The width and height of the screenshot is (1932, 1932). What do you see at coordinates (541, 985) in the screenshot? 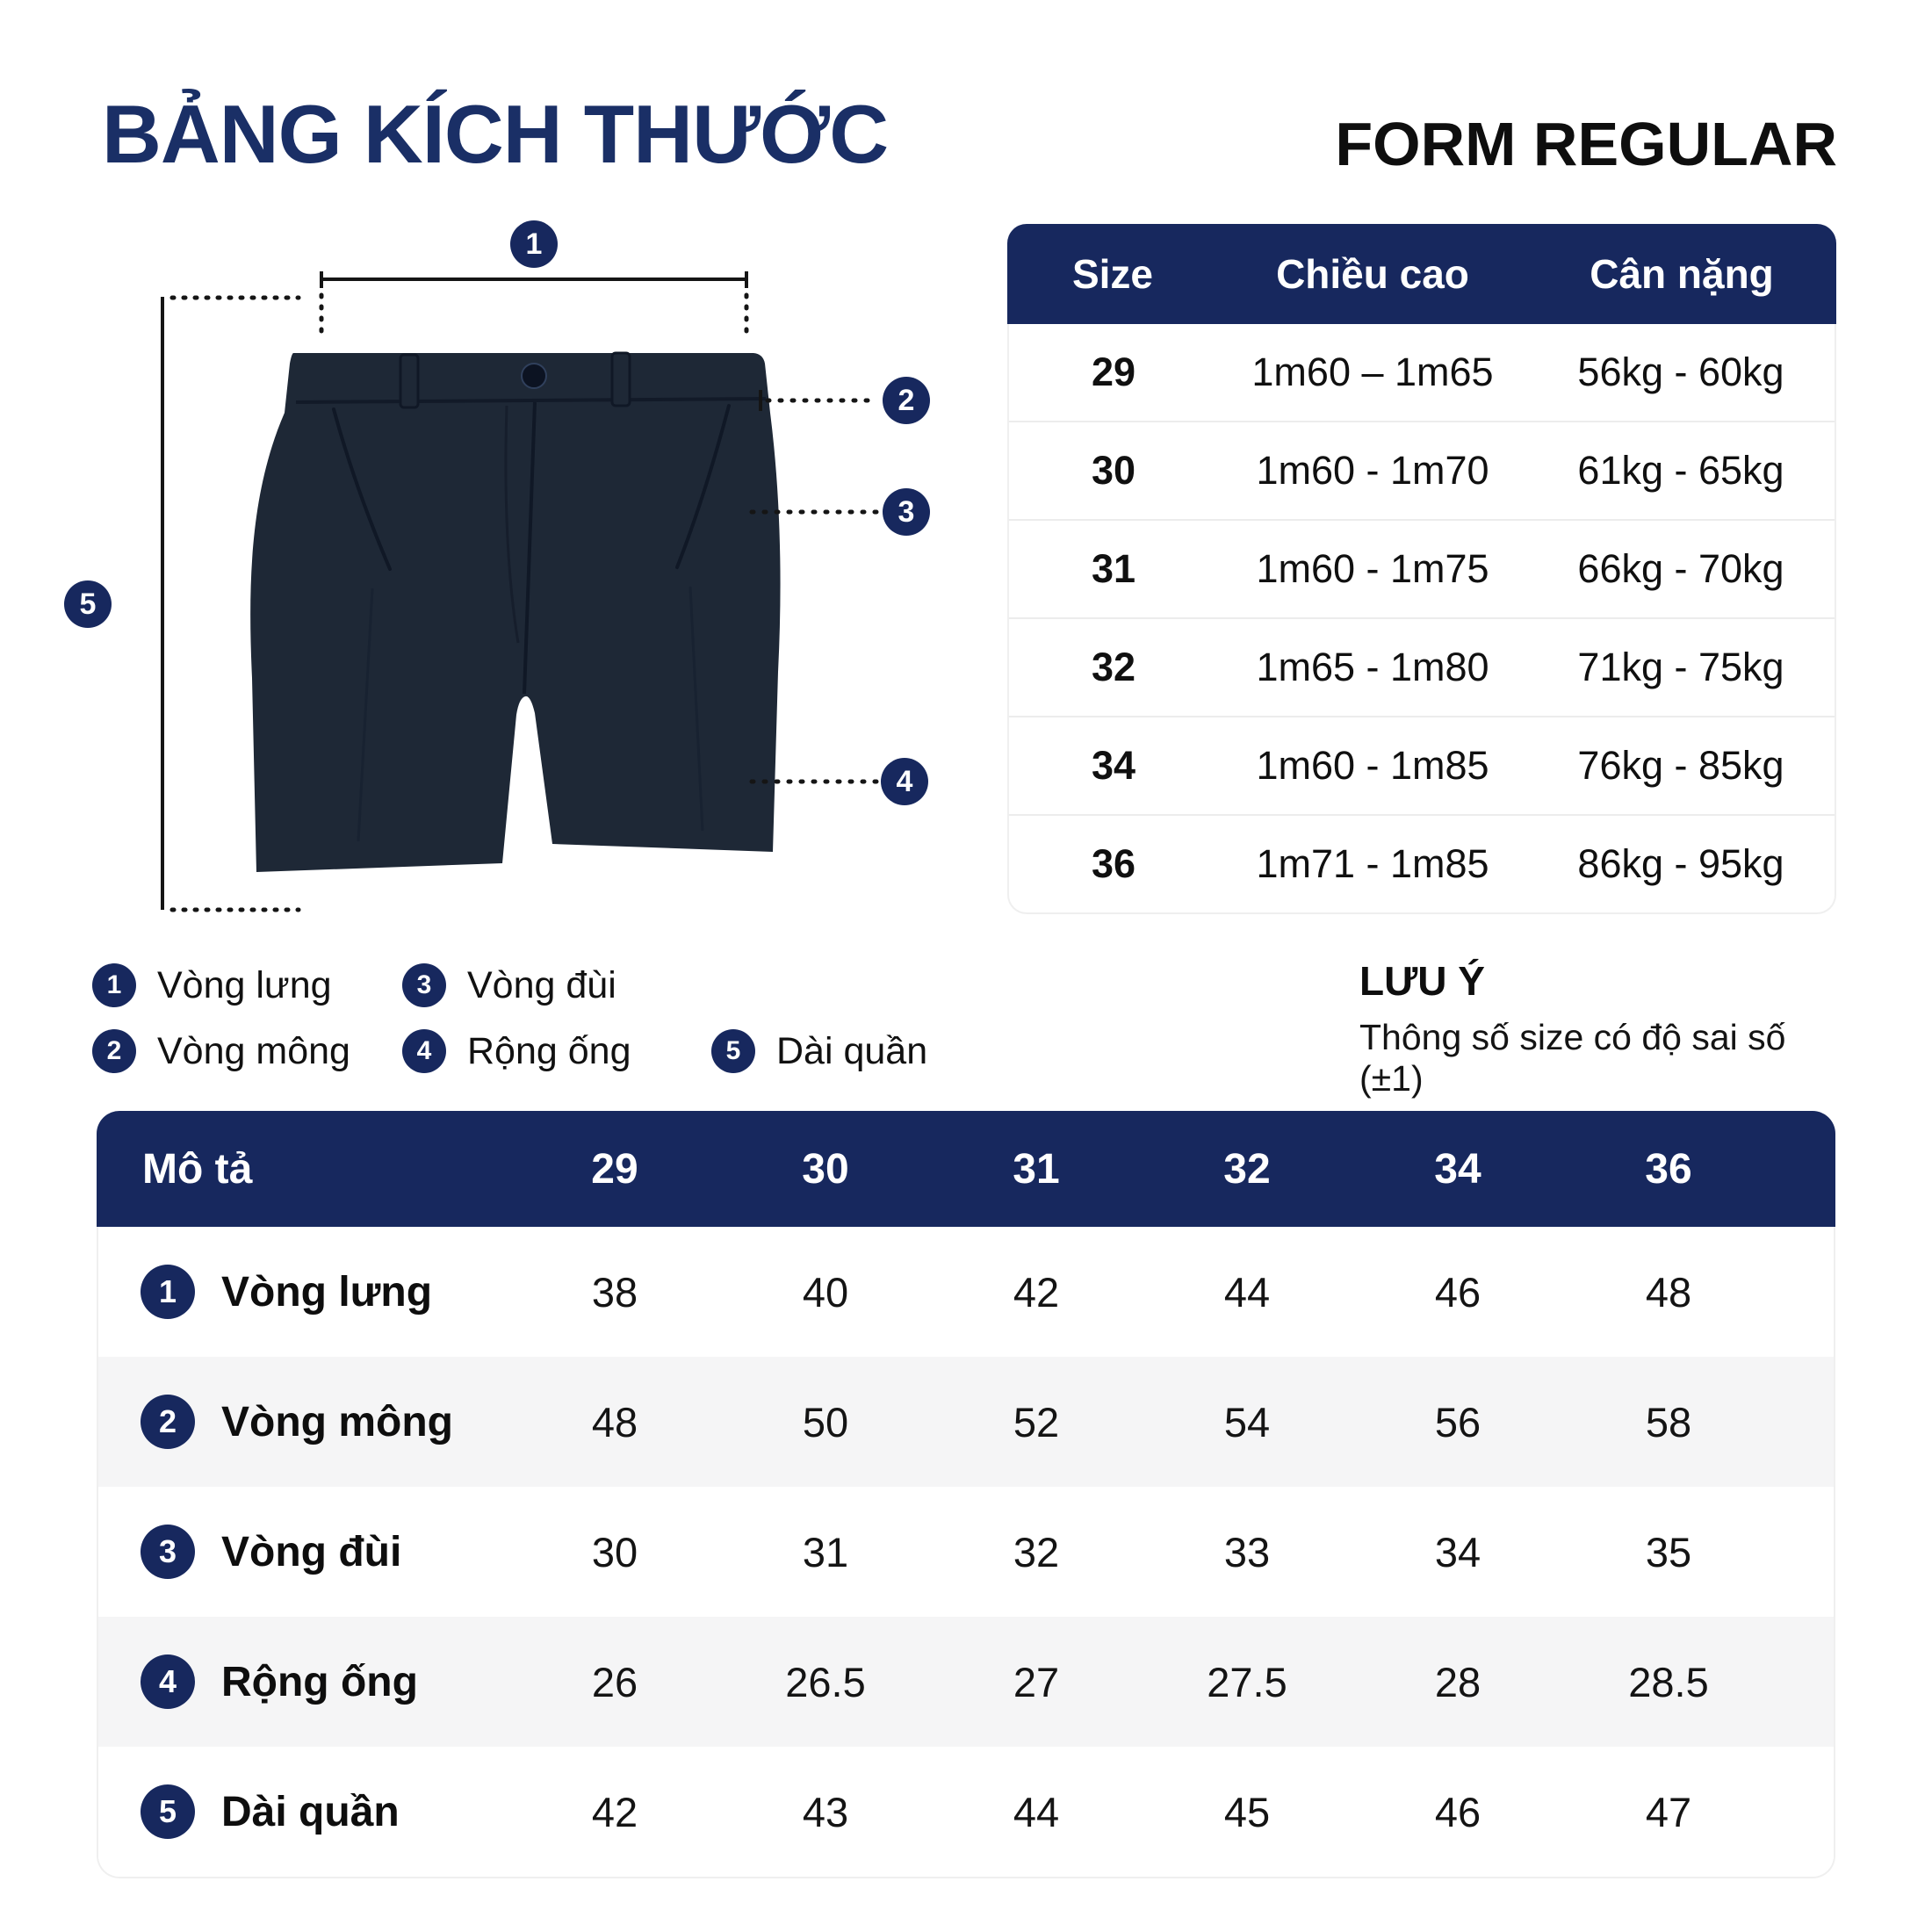
I see `legend-label: Vòng đùi` at bounding box center [541, 985].